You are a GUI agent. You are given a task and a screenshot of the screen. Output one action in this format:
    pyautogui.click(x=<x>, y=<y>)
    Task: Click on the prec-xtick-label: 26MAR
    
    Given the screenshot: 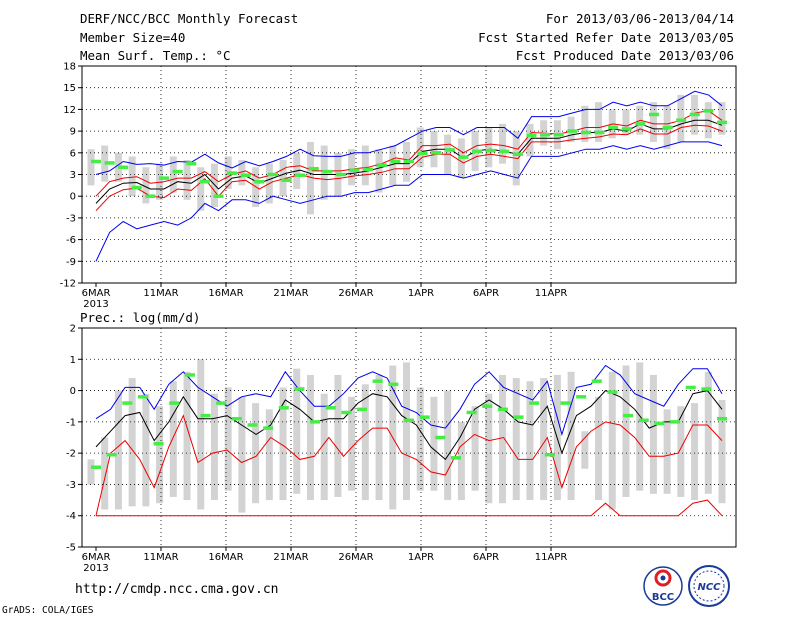 What is the action you would take?
    pyautogui.click(x=355, y=557)
    